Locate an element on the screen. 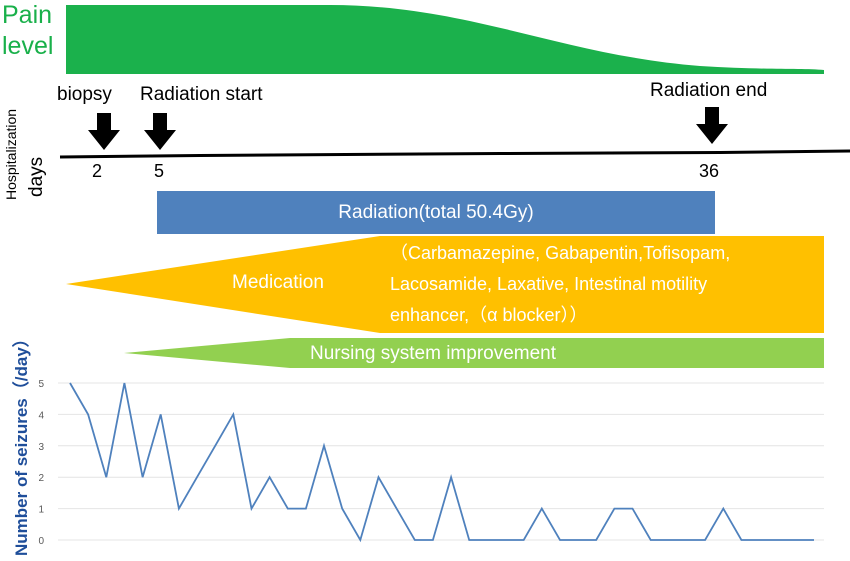  y-tick-label: 0 is located at coordinates (41, 541).